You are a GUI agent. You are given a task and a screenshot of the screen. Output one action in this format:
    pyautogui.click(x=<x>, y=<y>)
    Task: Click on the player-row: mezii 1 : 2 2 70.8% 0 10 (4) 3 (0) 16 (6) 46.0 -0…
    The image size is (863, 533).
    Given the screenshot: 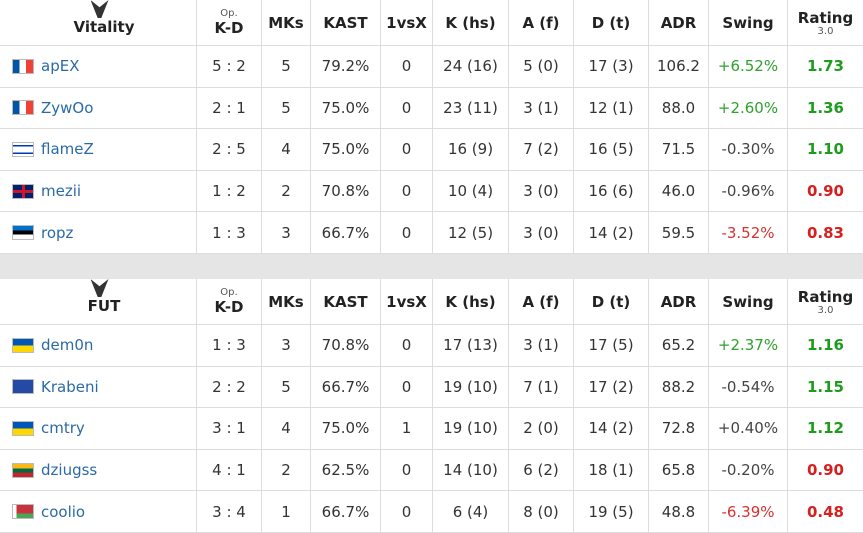 What is the action you would take?
    pyautogui.click(x=431, y=191)
    